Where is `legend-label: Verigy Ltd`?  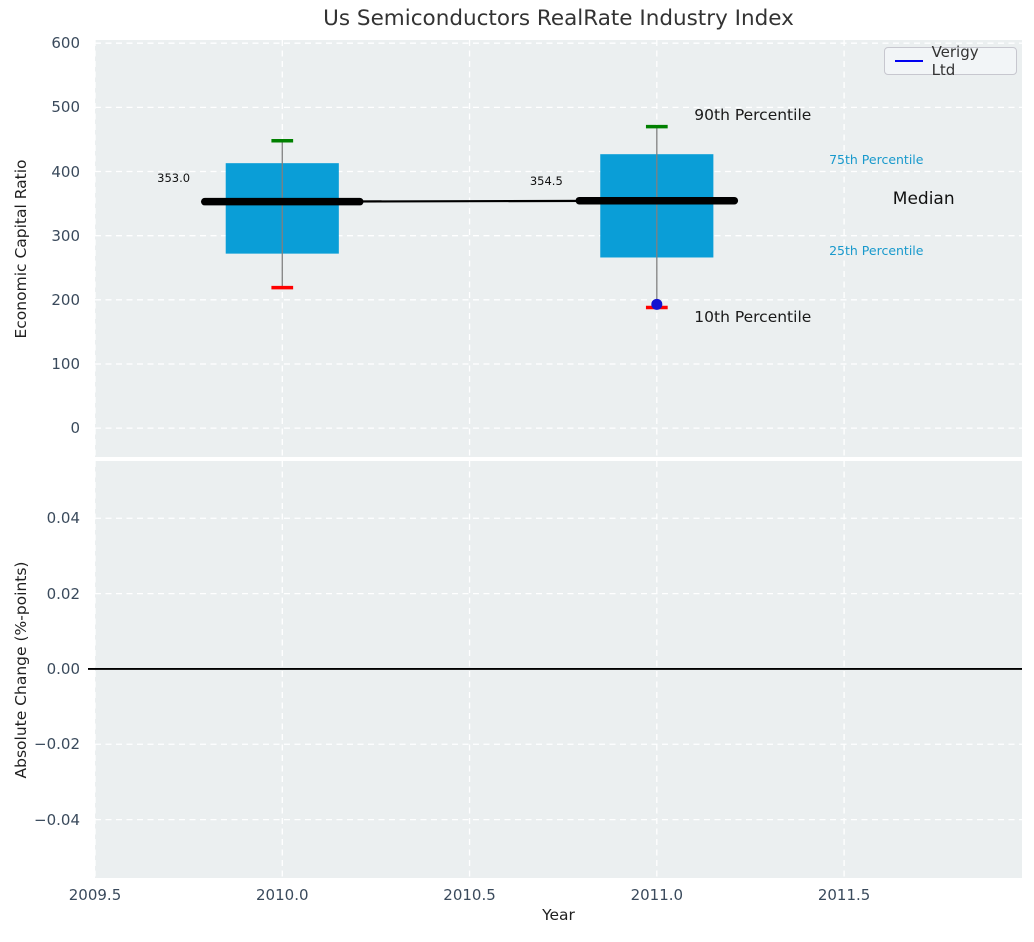
legend-label: Verigy Ltd is located at coordinates (955, 61).